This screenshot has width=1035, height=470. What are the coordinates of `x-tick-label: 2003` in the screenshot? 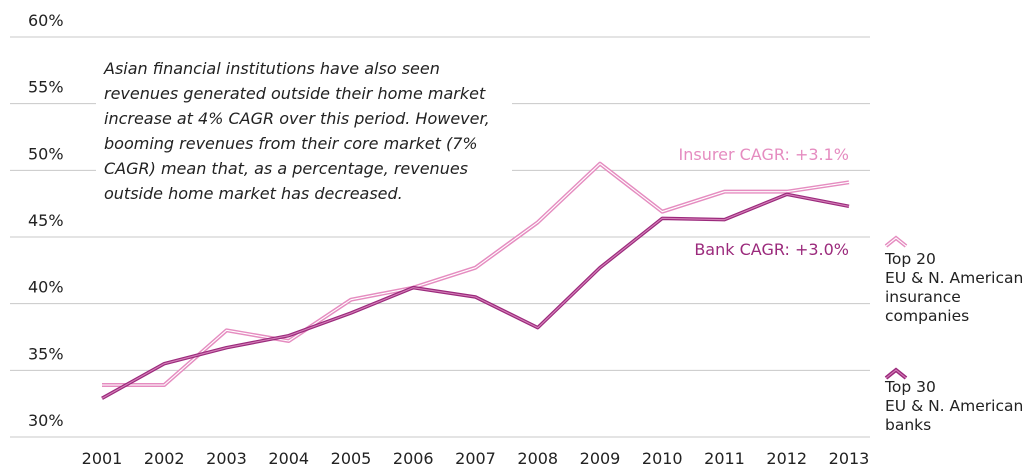 It's located at (226, 458).